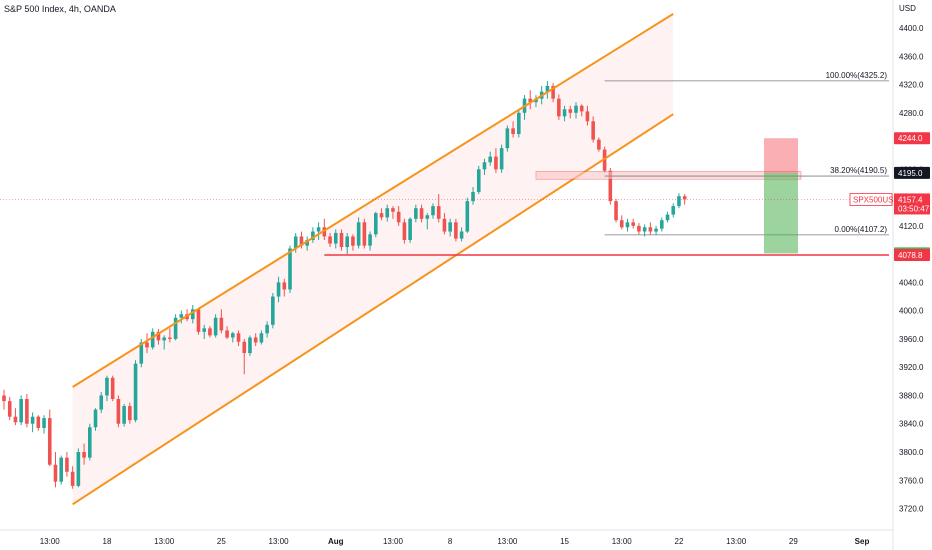 The width and height of the screenshot is (932, 550). What do you see at coordinates (912, 172) in the screenshot?
I see `entry-price-tag: 4195.0` at bounding box center [912, 172].